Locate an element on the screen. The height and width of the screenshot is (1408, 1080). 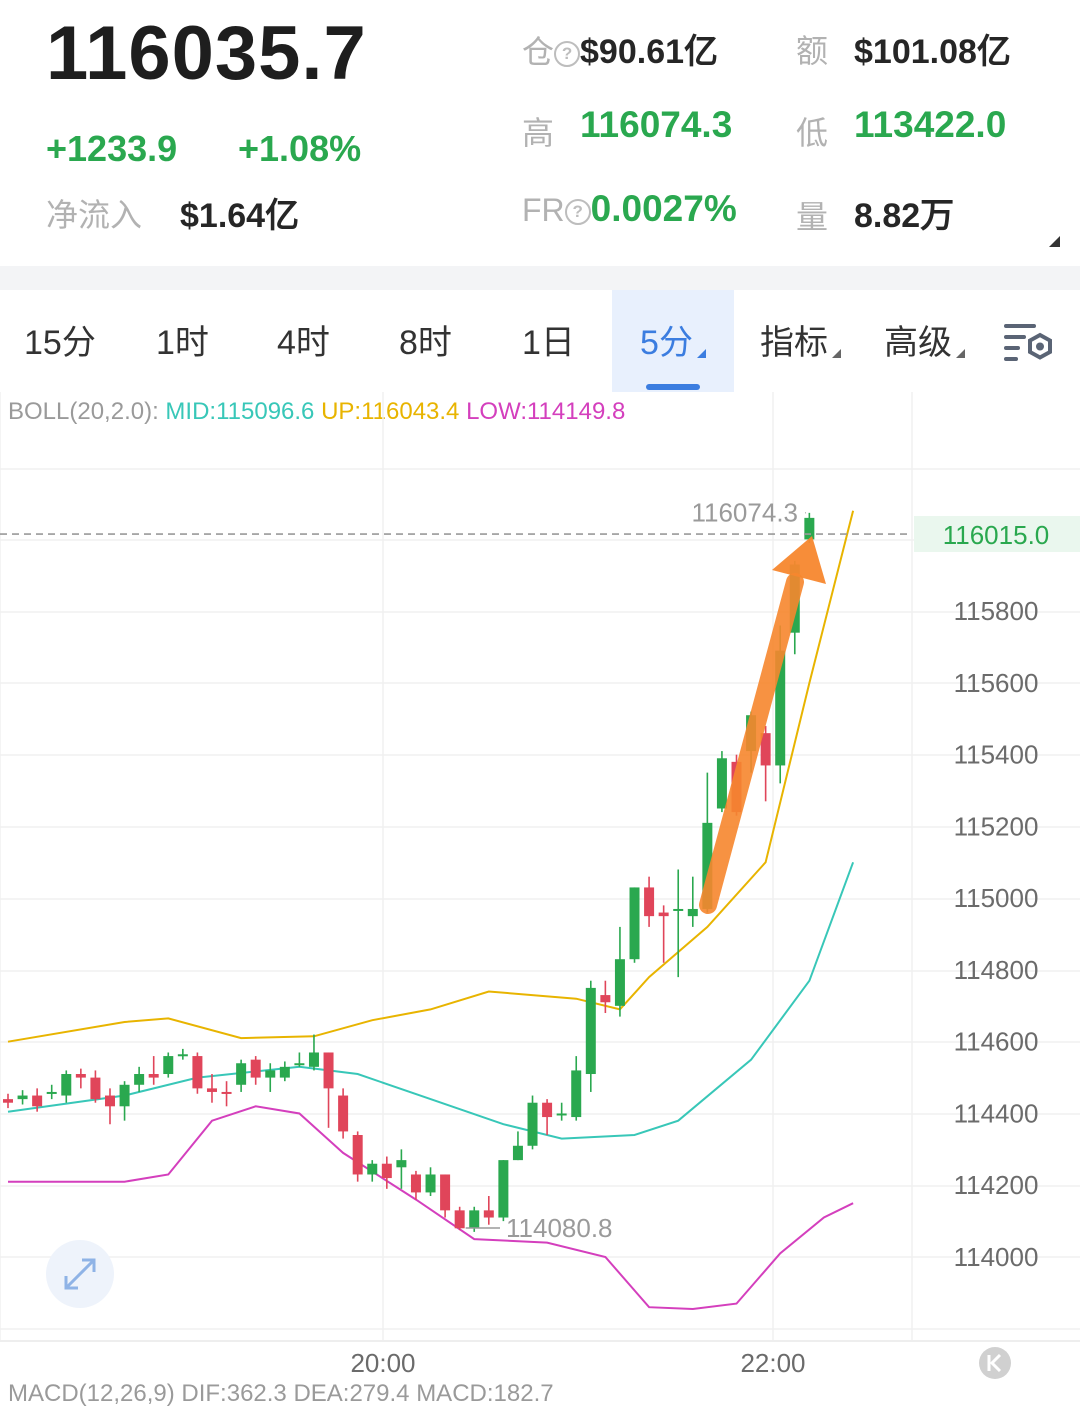
tab-indicators: 指标 is located at coordinates (800, 341).